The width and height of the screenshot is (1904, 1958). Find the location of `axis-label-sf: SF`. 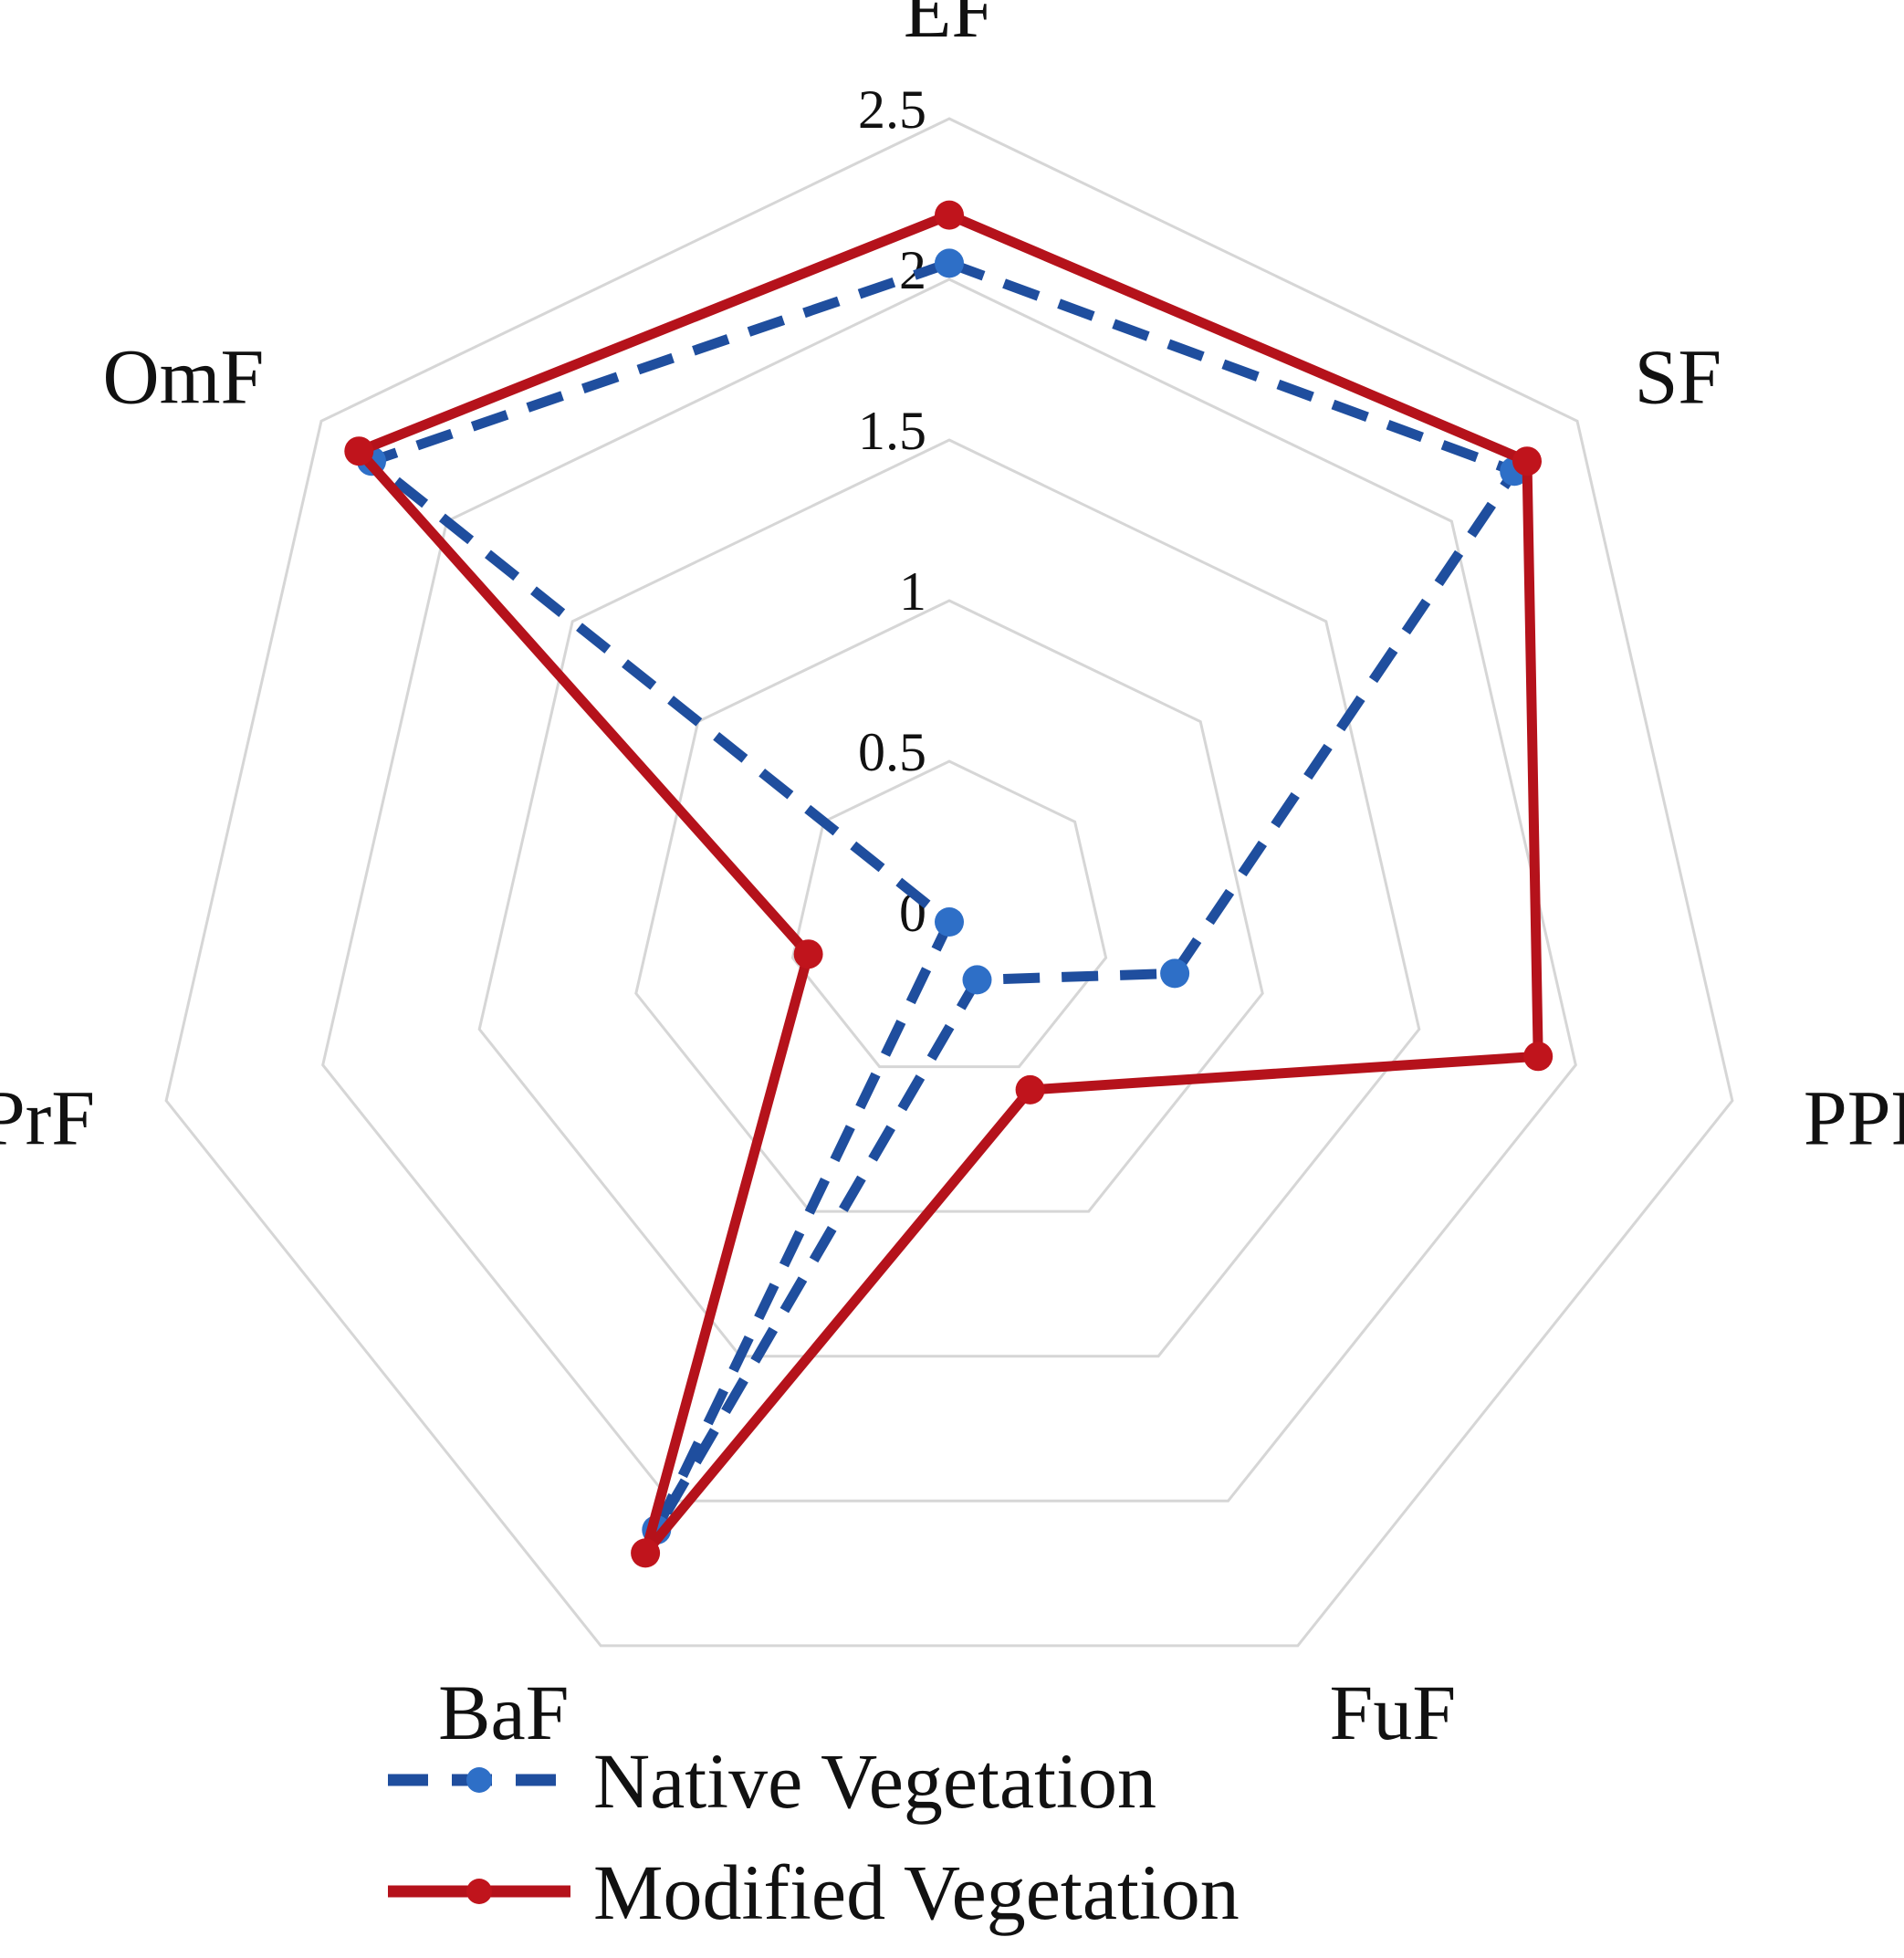

axis-label-sf: SF is located at coordinates (1679, 376).